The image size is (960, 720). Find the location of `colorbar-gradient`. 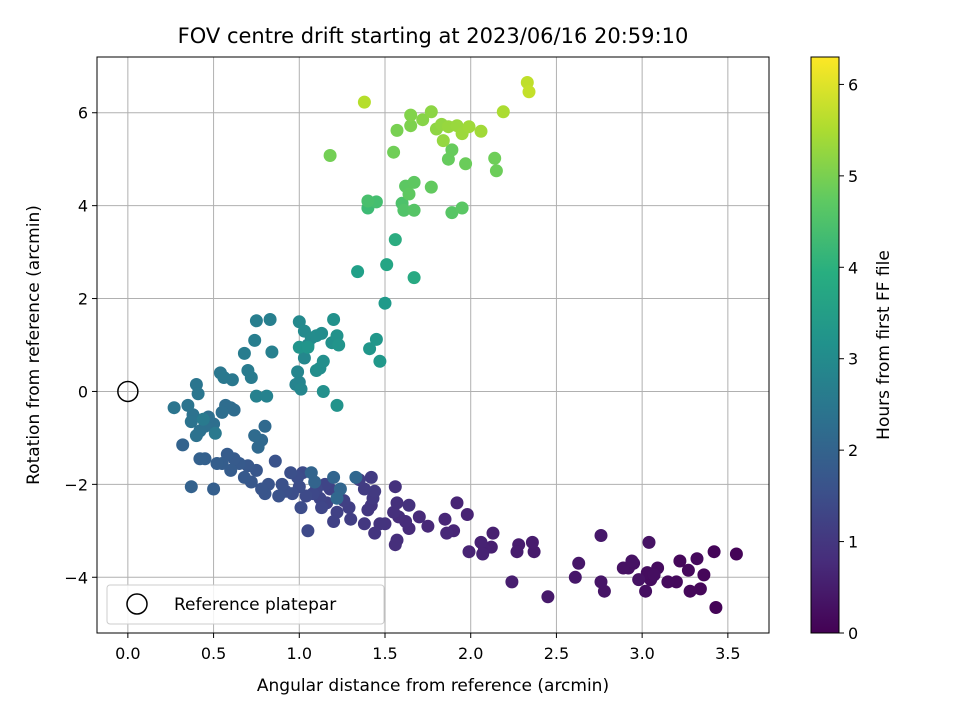

colorbar-gradient is located at coordinates (825, 345).